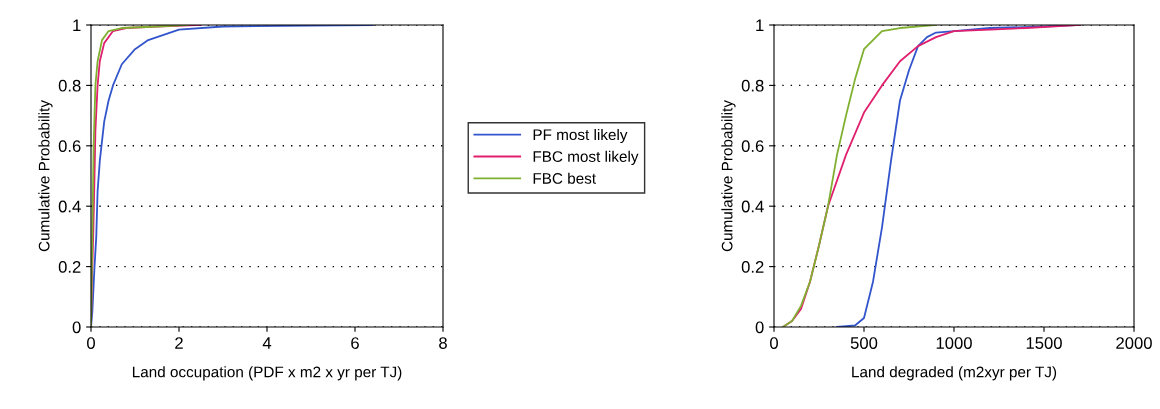 Image resolution: width=1160 pixels, height=409 pixels. I want to click on x-tick-label: 500, so click(864, 343).